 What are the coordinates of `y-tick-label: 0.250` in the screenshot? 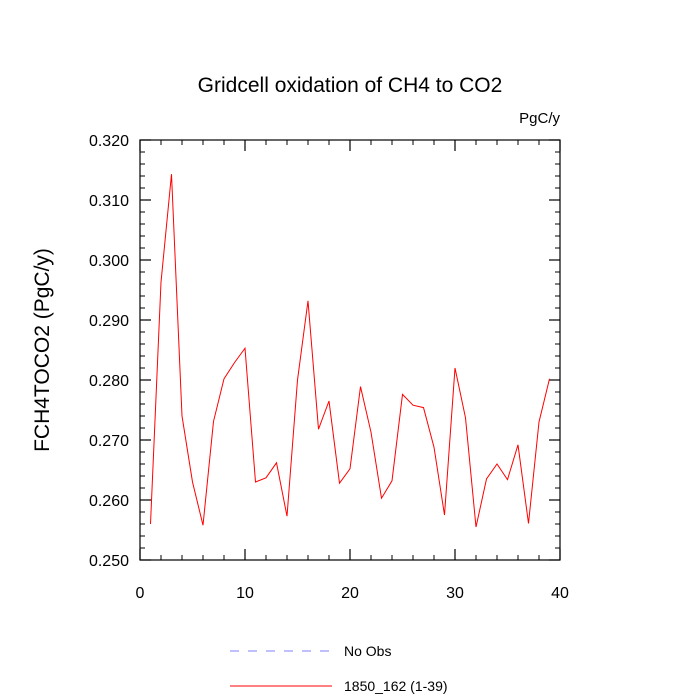 It's located at (109, 561).